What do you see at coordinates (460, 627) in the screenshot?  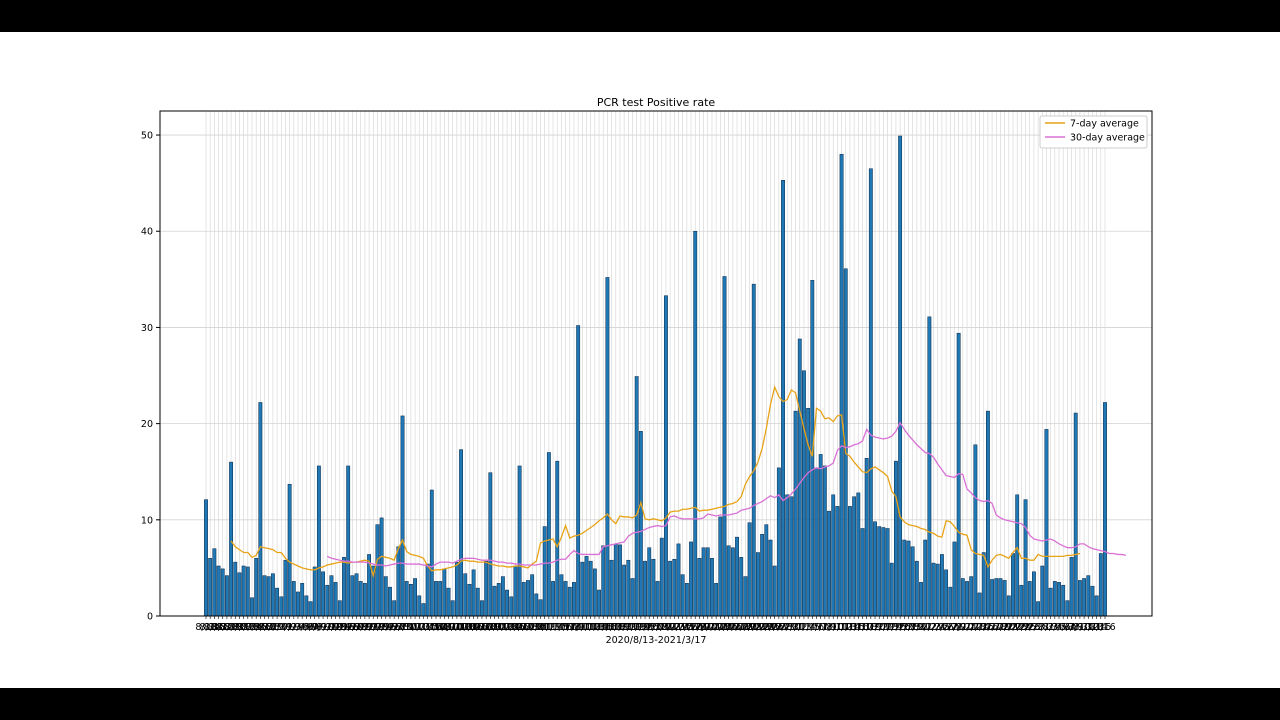 I see `x-tick-label: 10/13` at bounding box center [460, 627].